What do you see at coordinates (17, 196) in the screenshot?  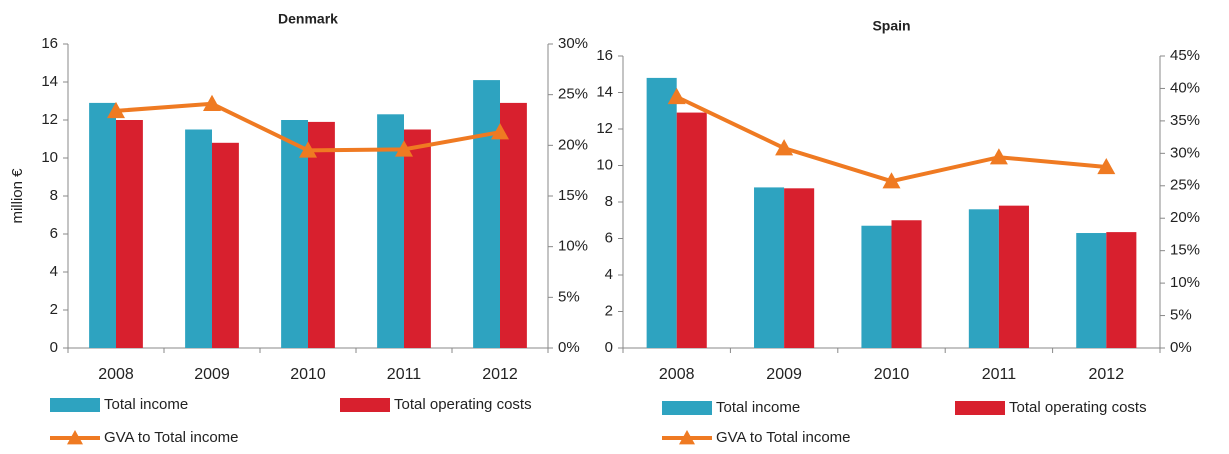 I see `y-axis-label: million €` at bounding box center [17, 196].